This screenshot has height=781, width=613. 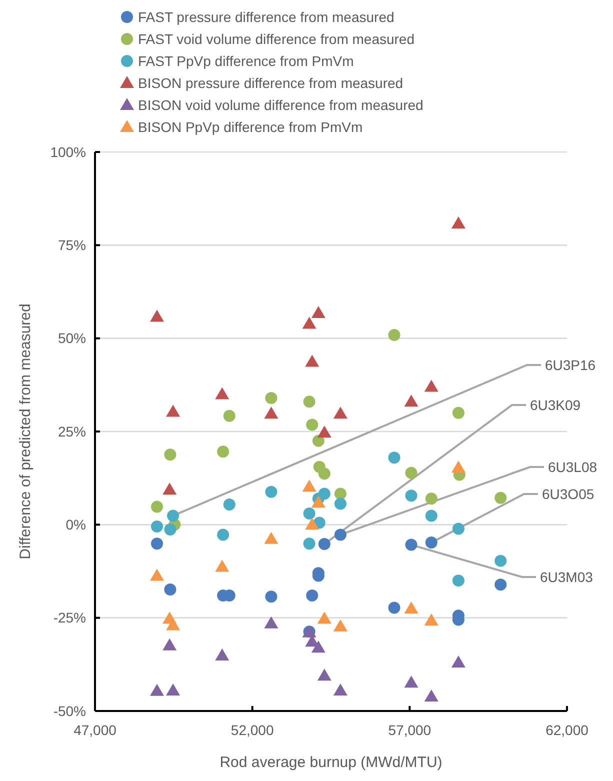 I want to click on legend-label: FAST pressure difference from measured, so click(x=266, y=16).